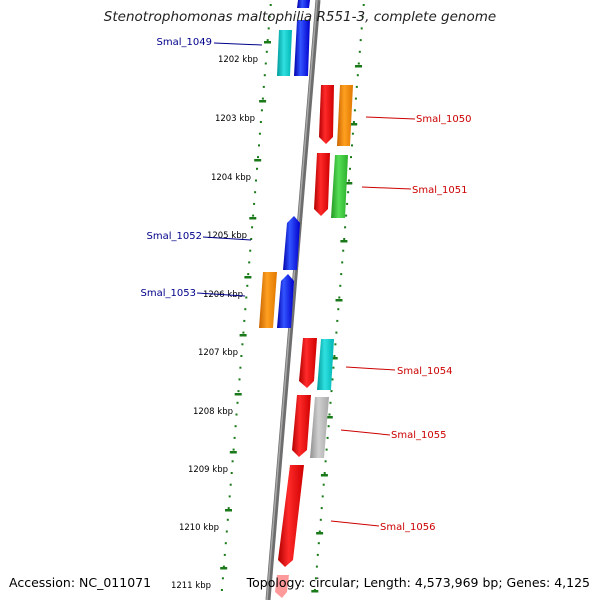 The width and height of the screenshot is (600, 600). What do you see at coordinates (80, 582) in the screenshot?
I see `accession-label: Accession: NC_011071` at bounding box center [80, 582].